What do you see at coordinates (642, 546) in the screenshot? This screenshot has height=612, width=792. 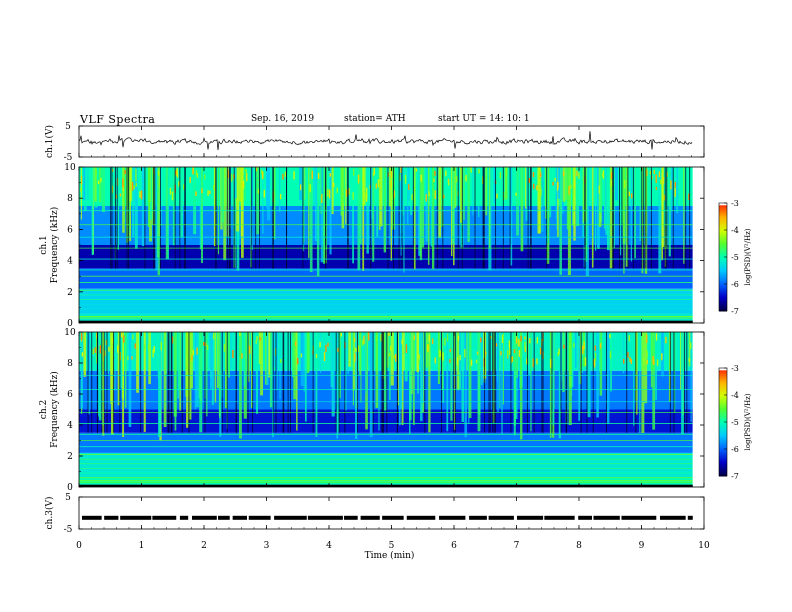 I see `x-tick-label: 9` at bounding box center [642, 546].